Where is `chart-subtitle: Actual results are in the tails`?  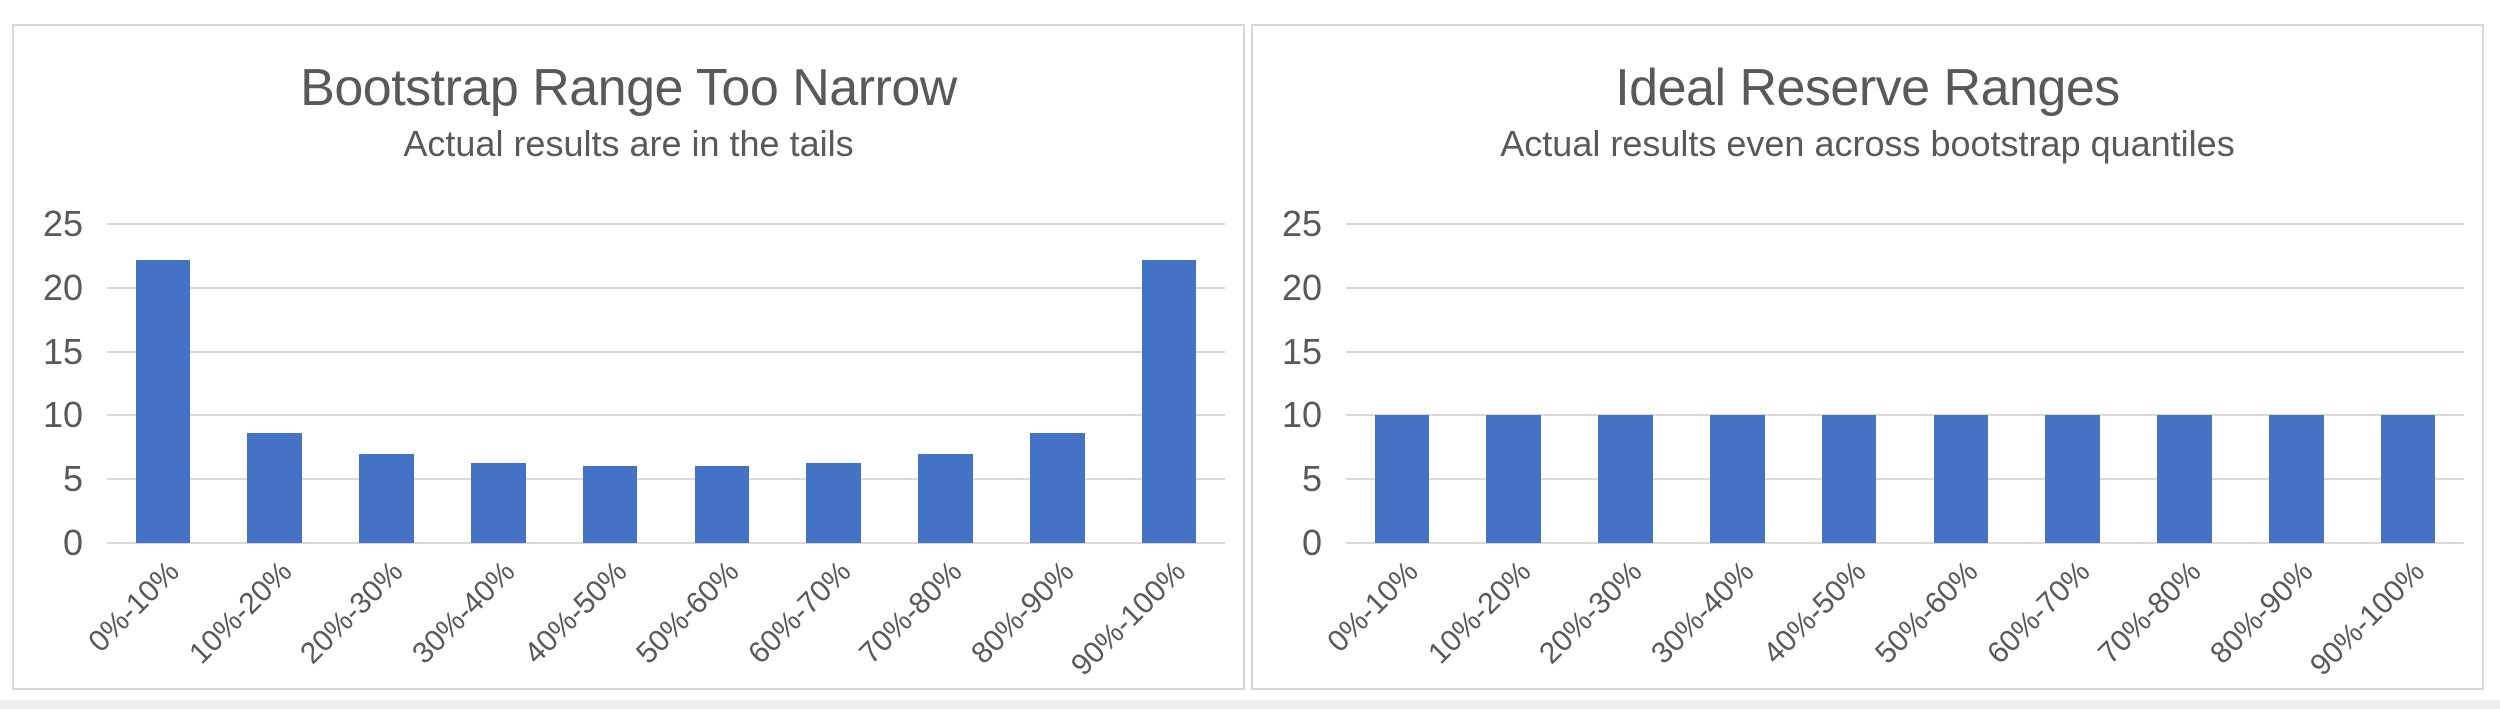
chart-subtitle: Actual results are in the tails is located at coordinates (628, 144).